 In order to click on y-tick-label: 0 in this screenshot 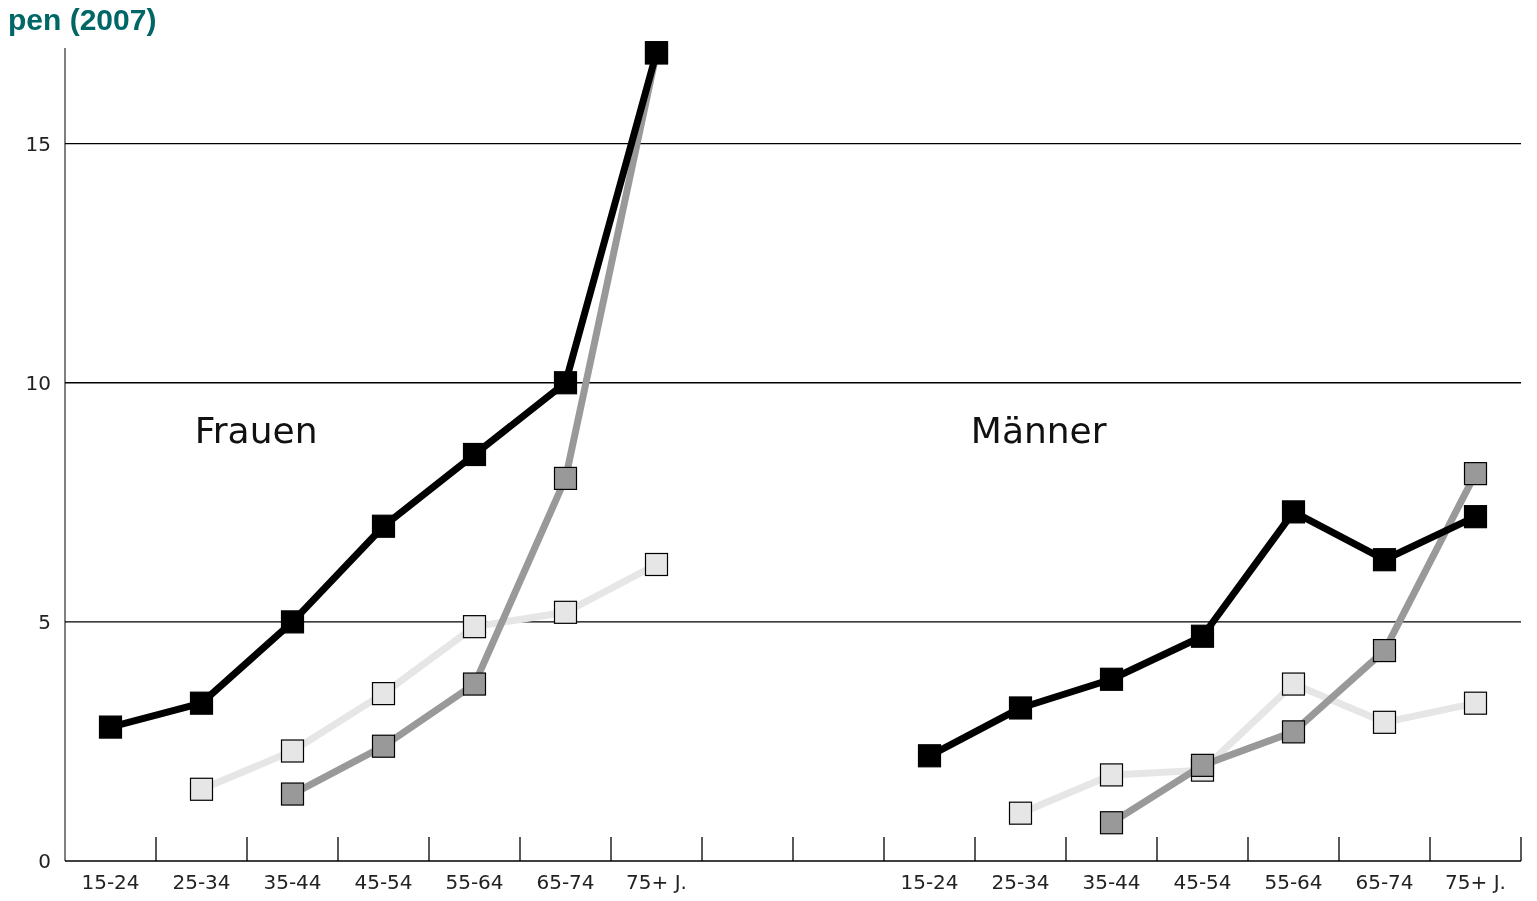, I will do `click(44, 861)`.